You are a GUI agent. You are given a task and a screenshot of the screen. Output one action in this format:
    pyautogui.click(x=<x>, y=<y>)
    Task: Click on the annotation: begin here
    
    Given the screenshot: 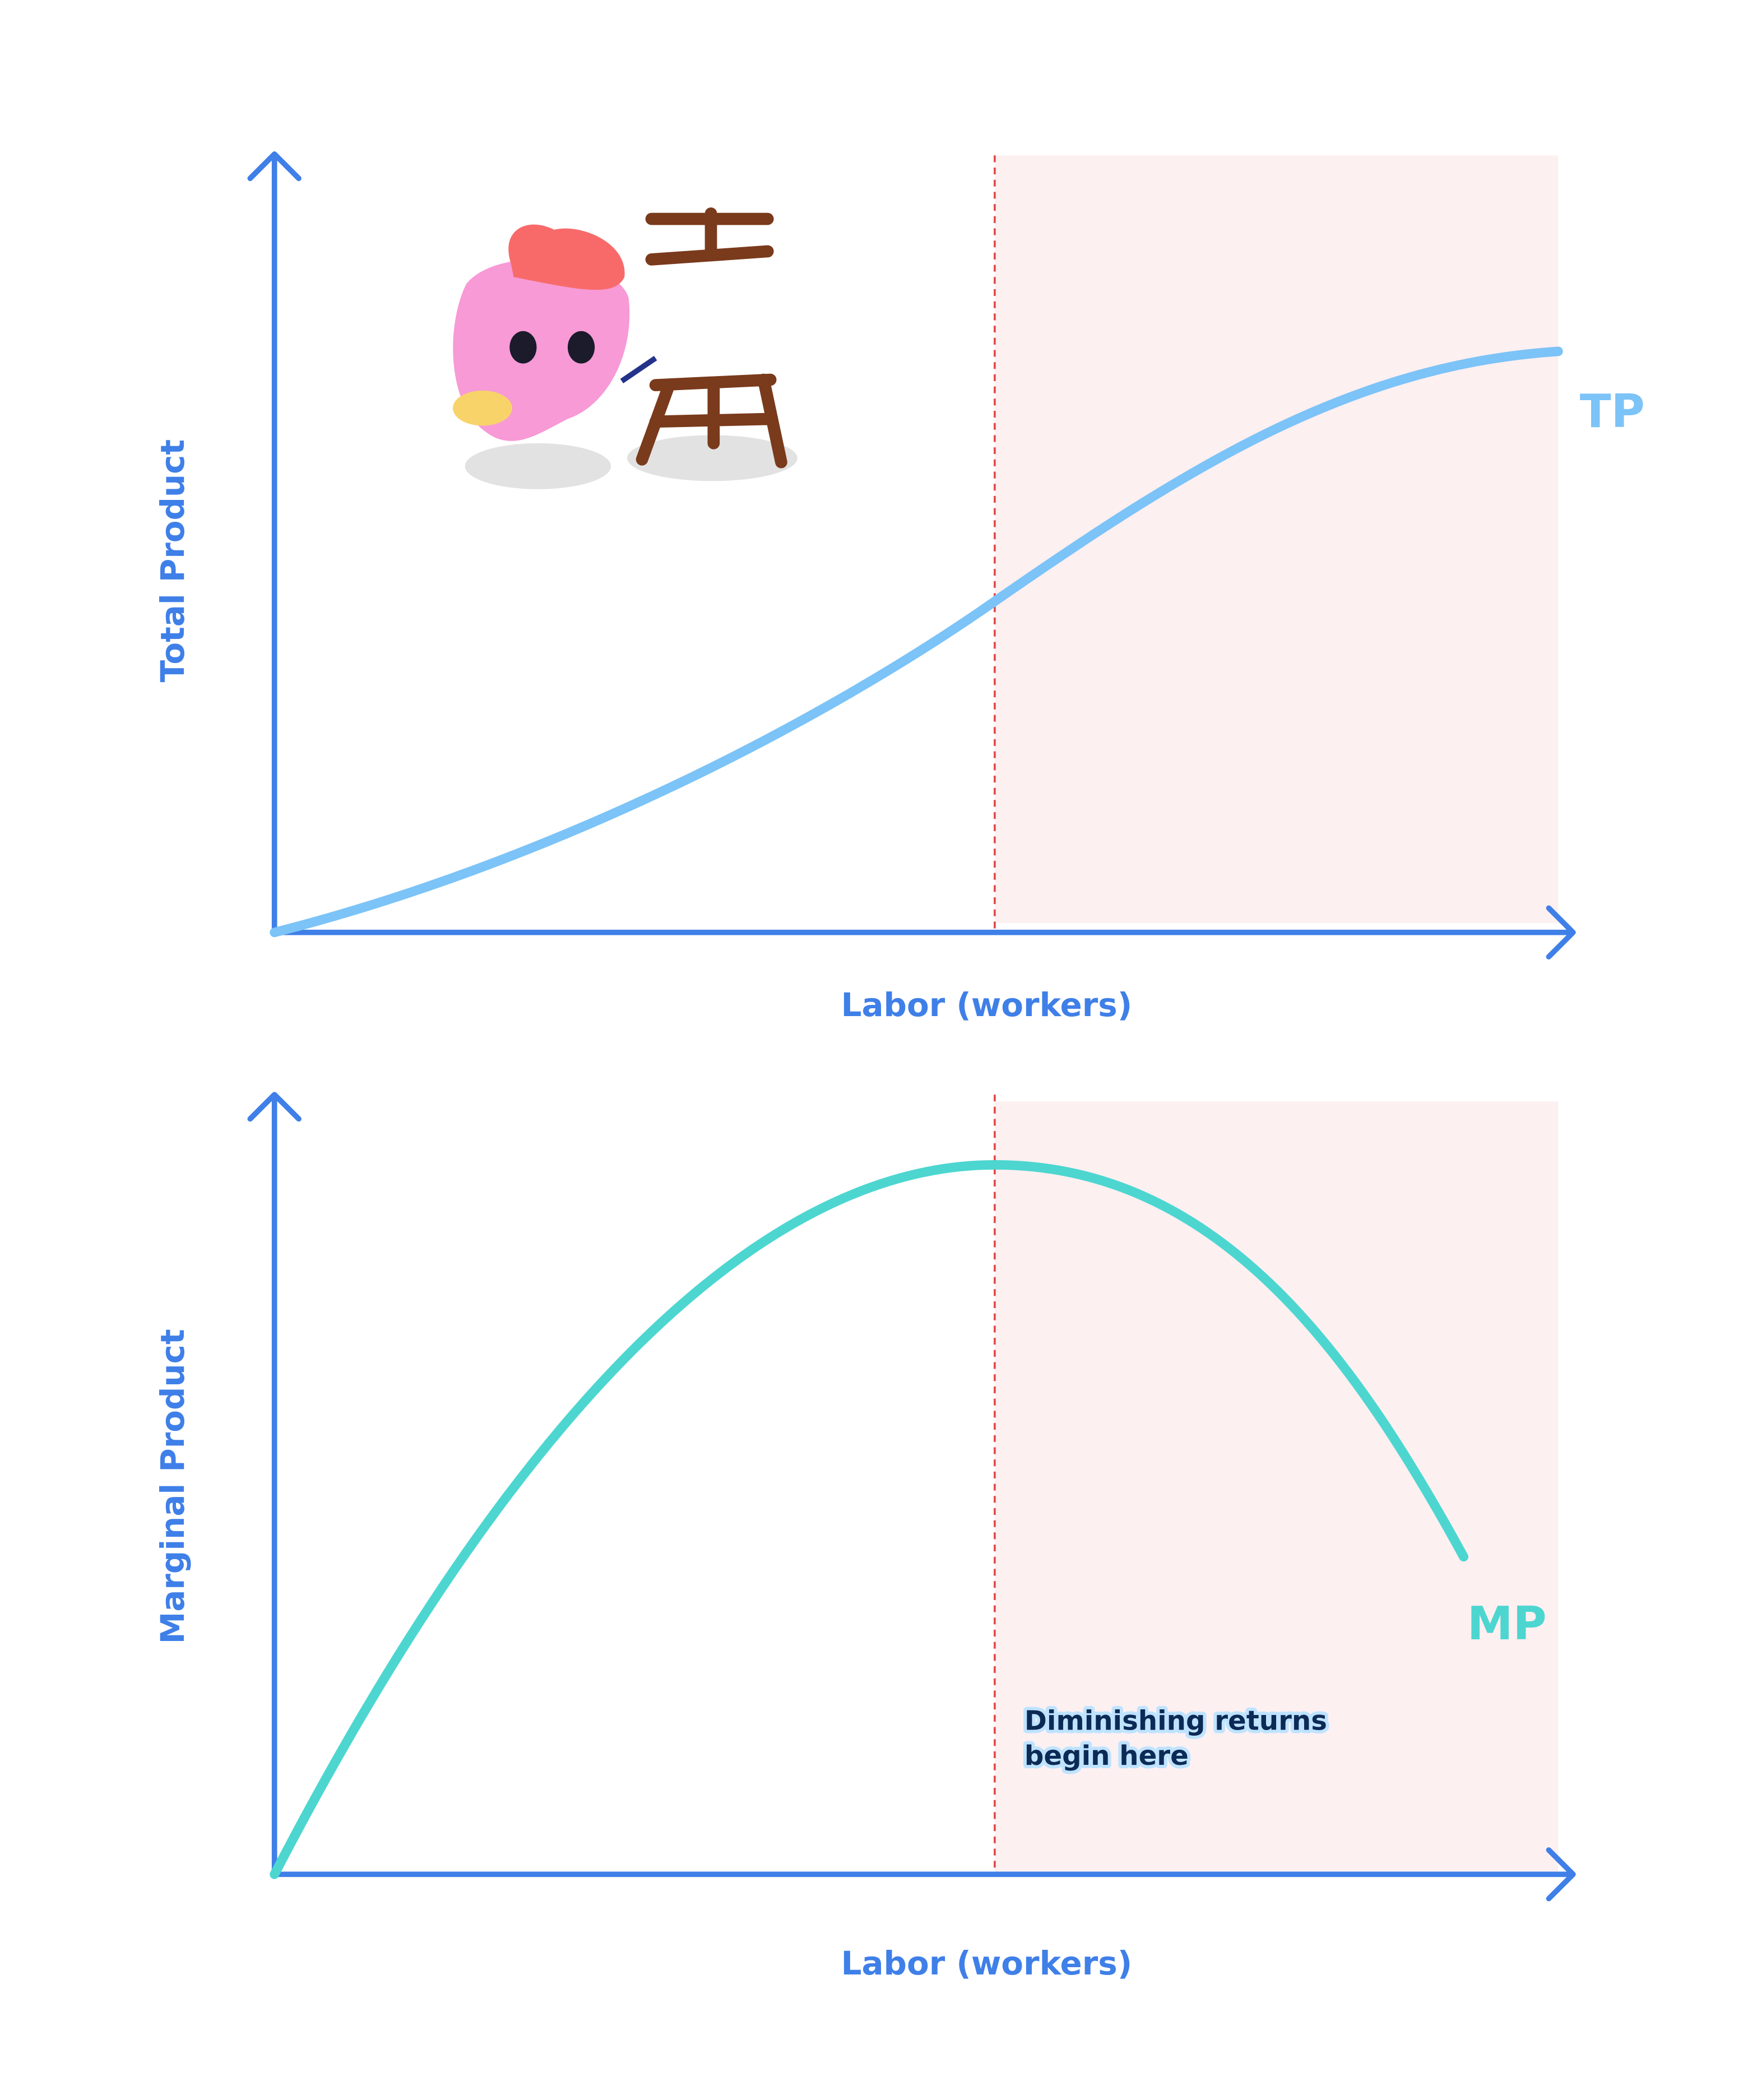 What is the action you would take?
    pyautogui.click(x=1106, y=1756)
    